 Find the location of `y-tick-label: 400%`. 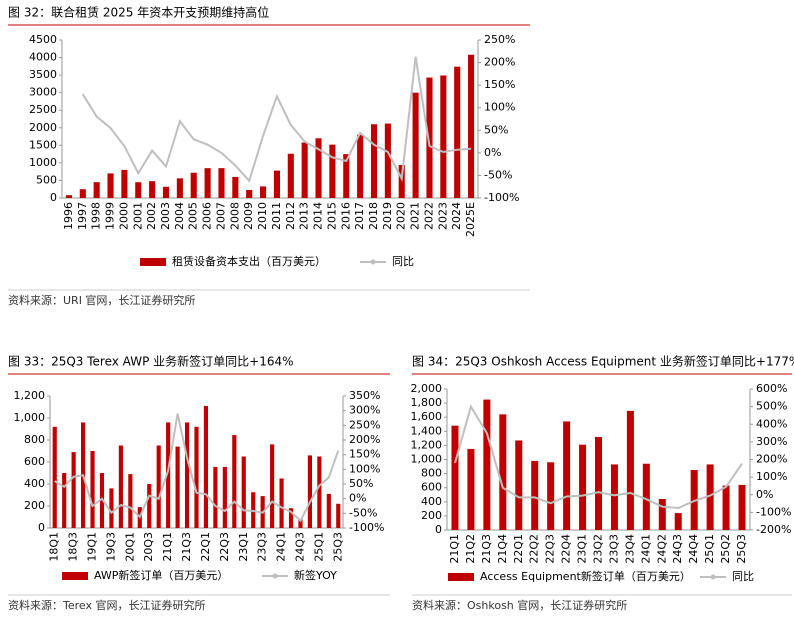

y-tick-label: 400% is located at coordinates (771, 423).